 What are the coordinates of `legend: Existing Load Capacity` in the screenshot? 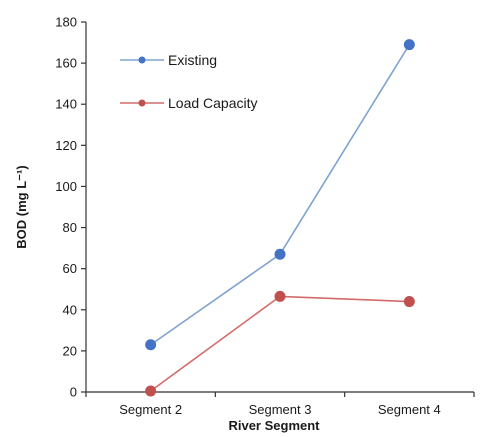 It's located at (189, 81).